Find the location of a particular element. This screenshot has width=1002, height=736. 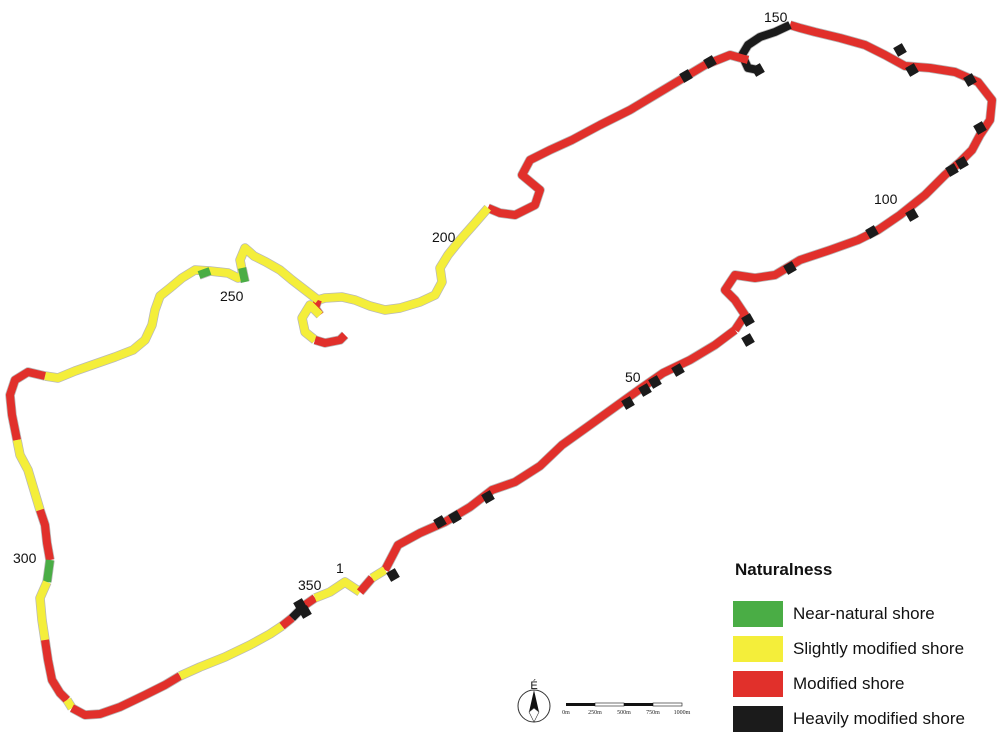

km-marker-250: 250 is located at coordinates (232, 296).